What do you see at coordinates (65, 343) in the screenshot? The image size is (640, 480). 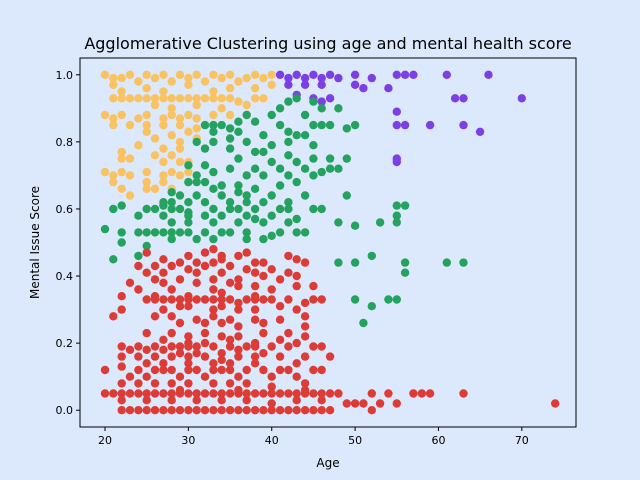 I see `y-tick-label: 0.2` at bounding box center [65, 343].